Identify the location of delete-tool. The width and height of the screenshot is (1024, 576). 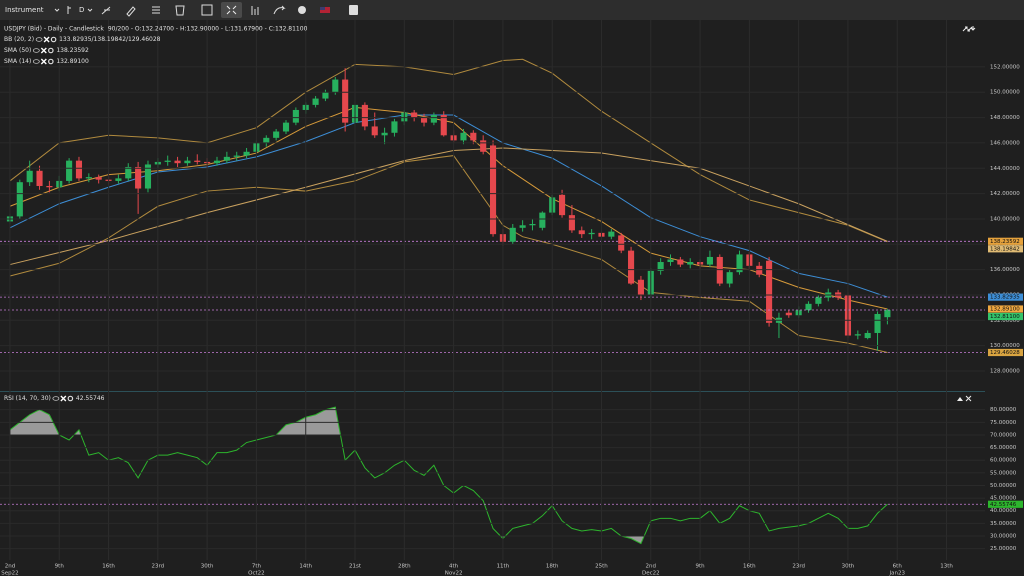
(180, 10).